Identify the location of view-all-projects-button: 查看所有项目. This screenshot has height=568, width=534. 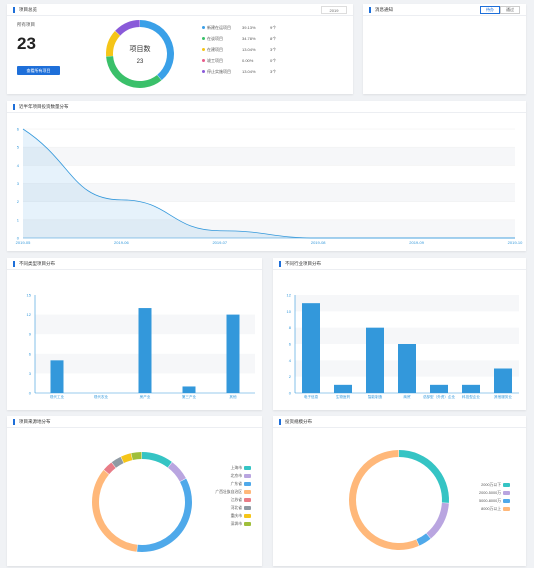
(38, 70).